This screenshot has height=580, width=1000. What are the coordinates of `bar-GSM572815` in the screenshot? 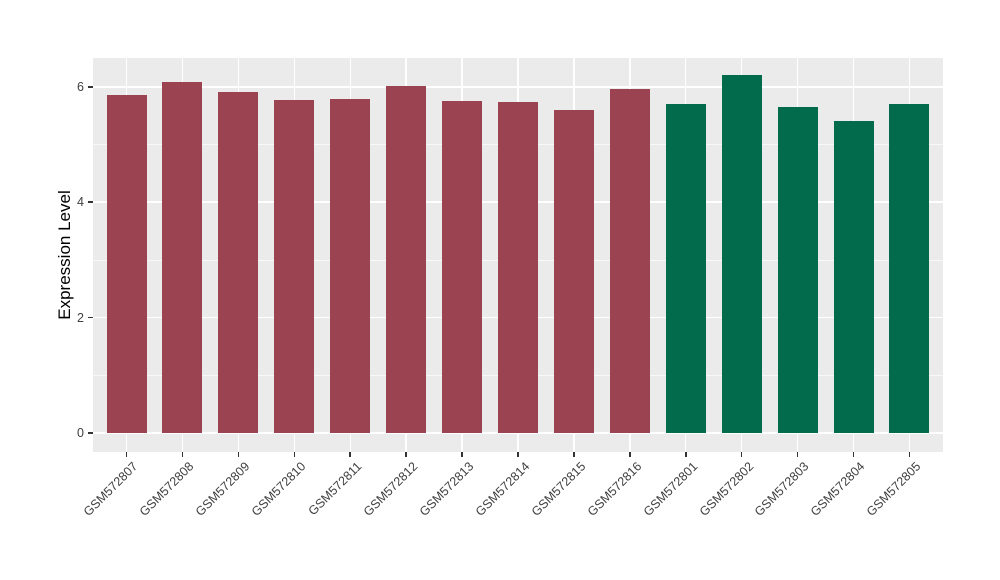 It's located at (573, 271).